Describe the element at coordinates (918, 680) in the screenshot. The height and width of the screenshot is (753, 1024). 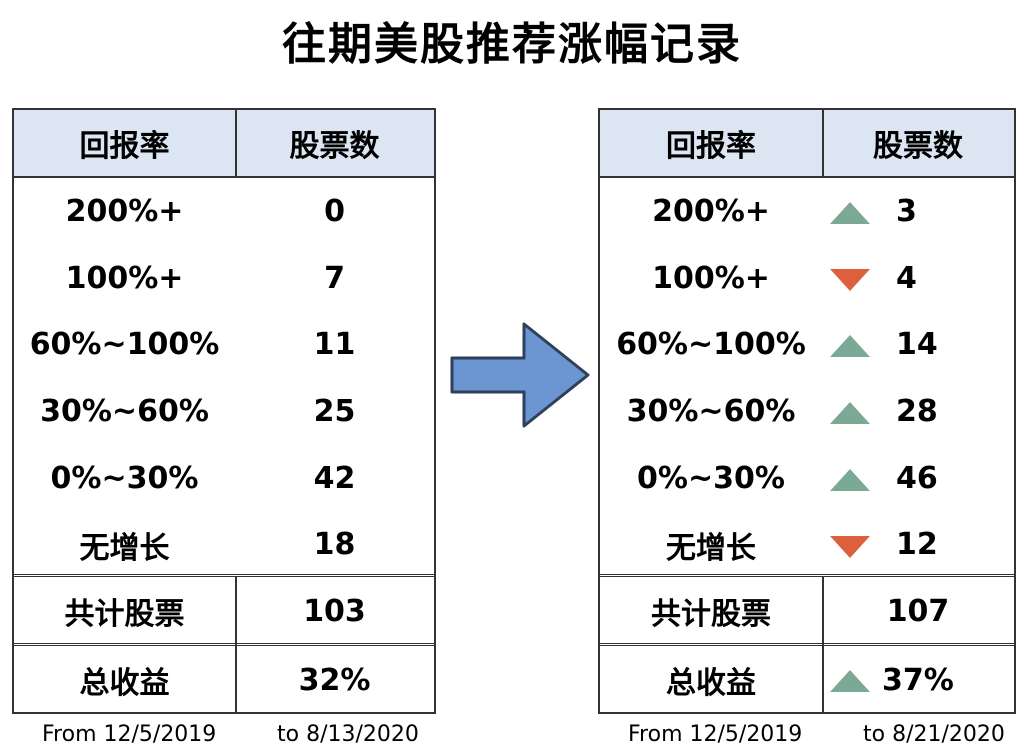
I see `return-value: 37%` at that location.